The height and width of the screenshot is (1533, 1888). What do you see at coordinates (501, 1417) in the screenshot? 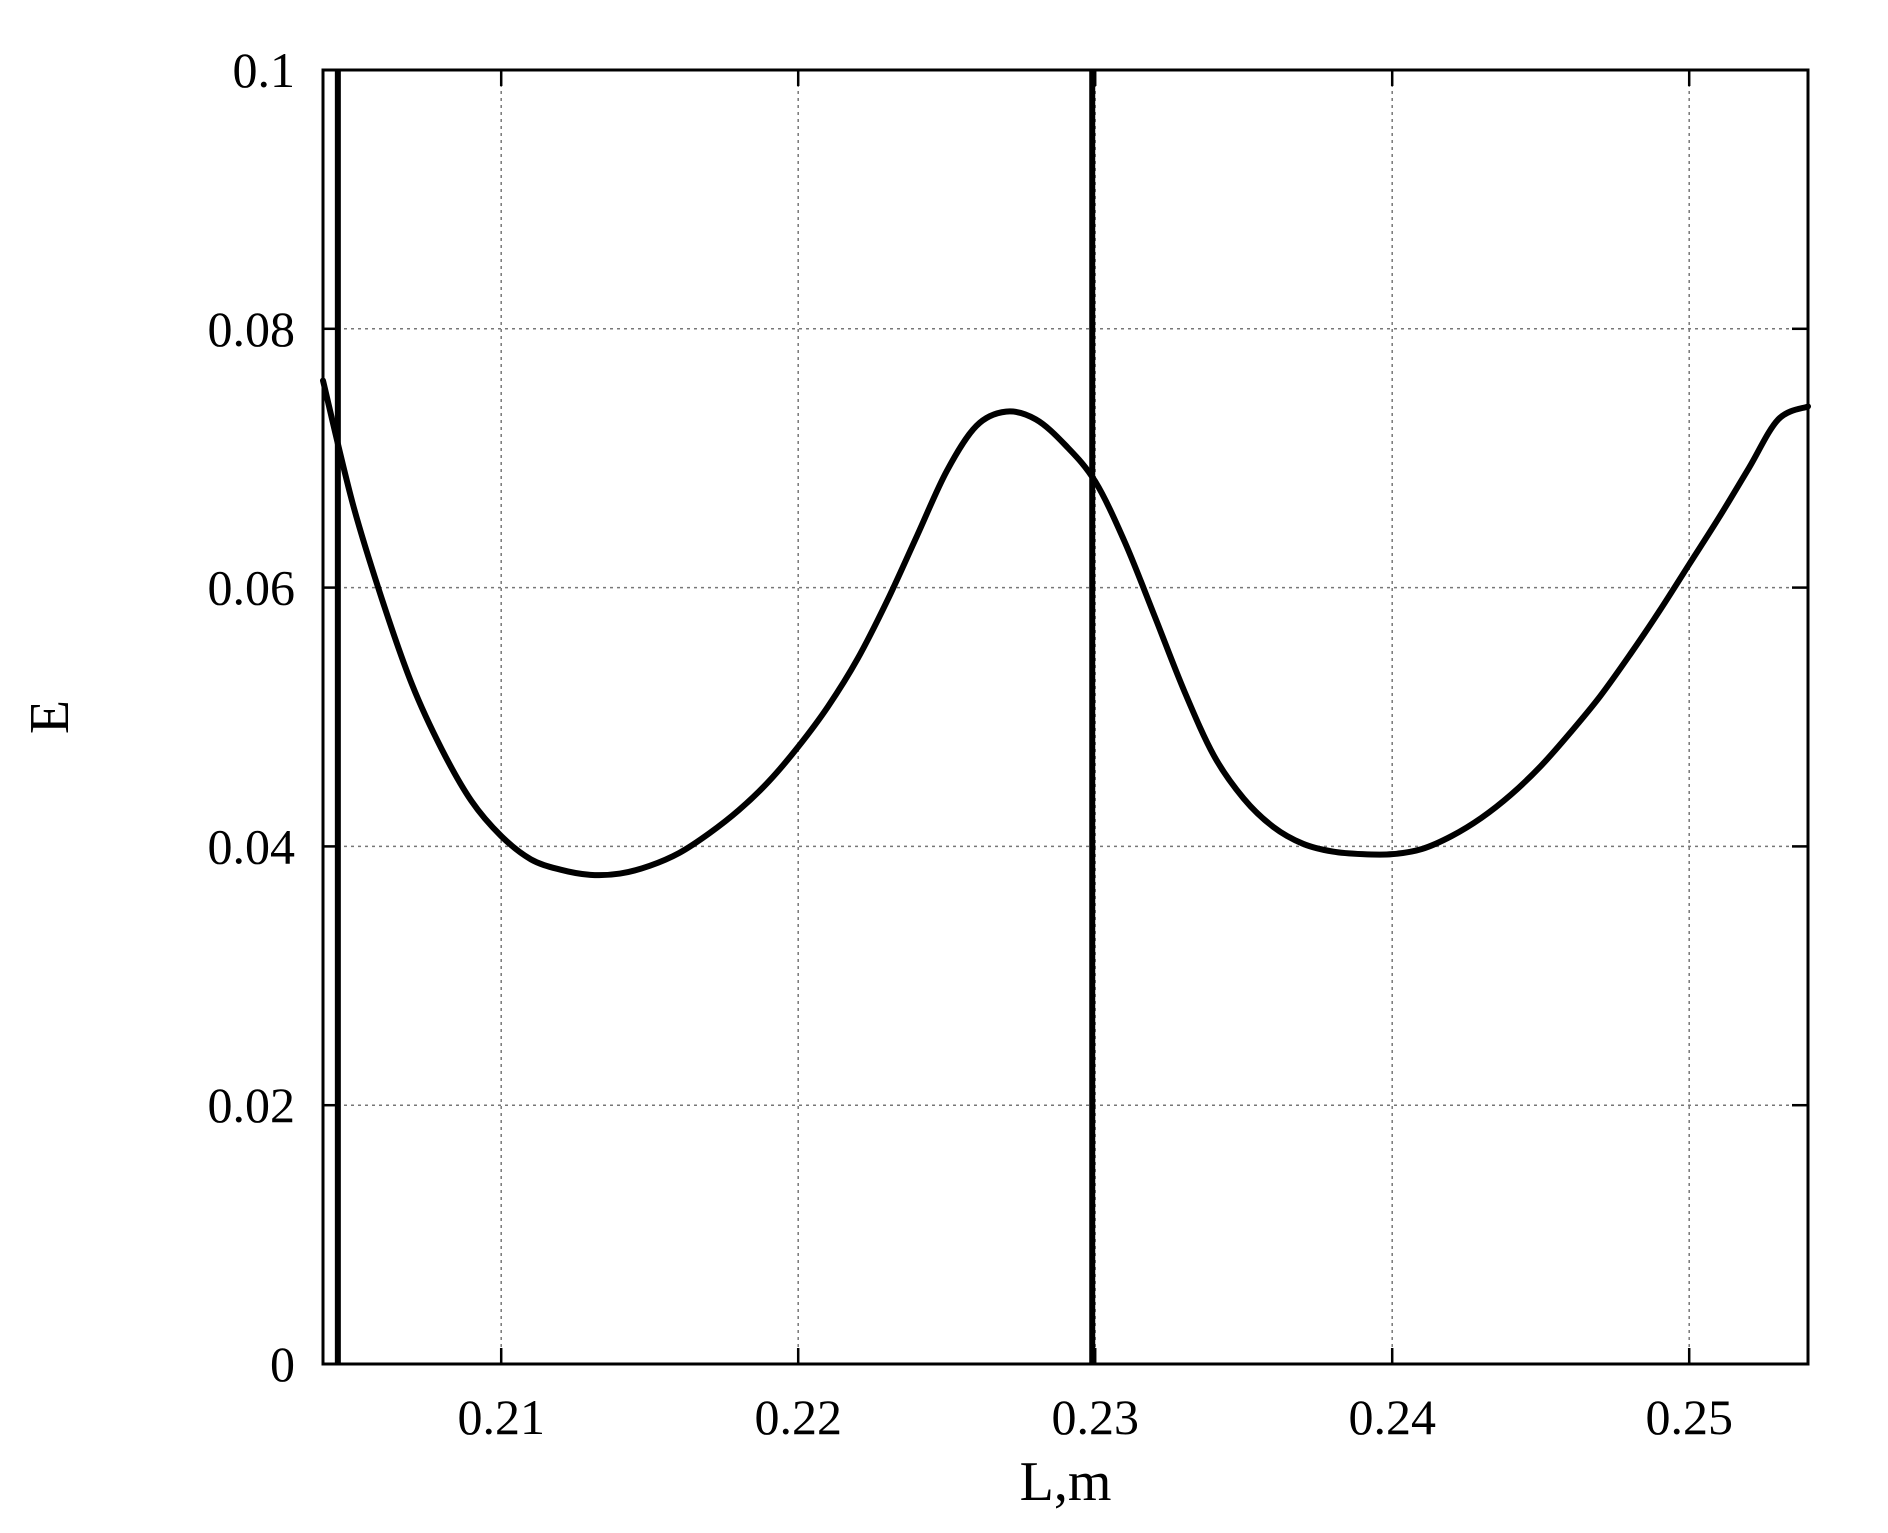
I see `x-tick-label: 0.21` at bounding box center [501, 1417].